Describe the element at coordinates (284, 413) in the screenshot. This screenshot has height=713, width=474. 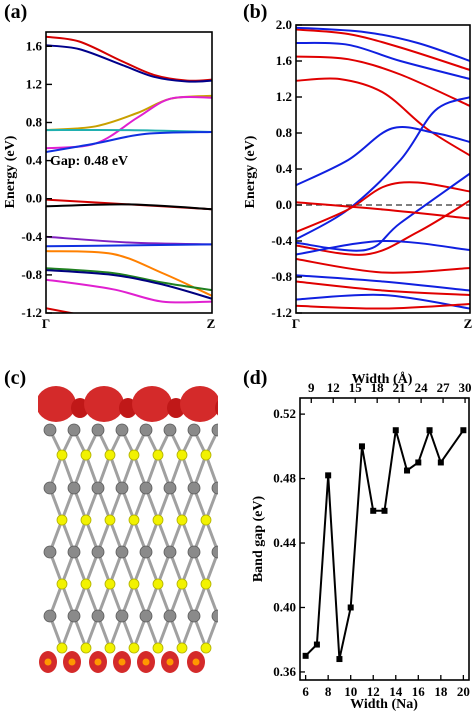
I see `ytick-label: 0.52` at that location.